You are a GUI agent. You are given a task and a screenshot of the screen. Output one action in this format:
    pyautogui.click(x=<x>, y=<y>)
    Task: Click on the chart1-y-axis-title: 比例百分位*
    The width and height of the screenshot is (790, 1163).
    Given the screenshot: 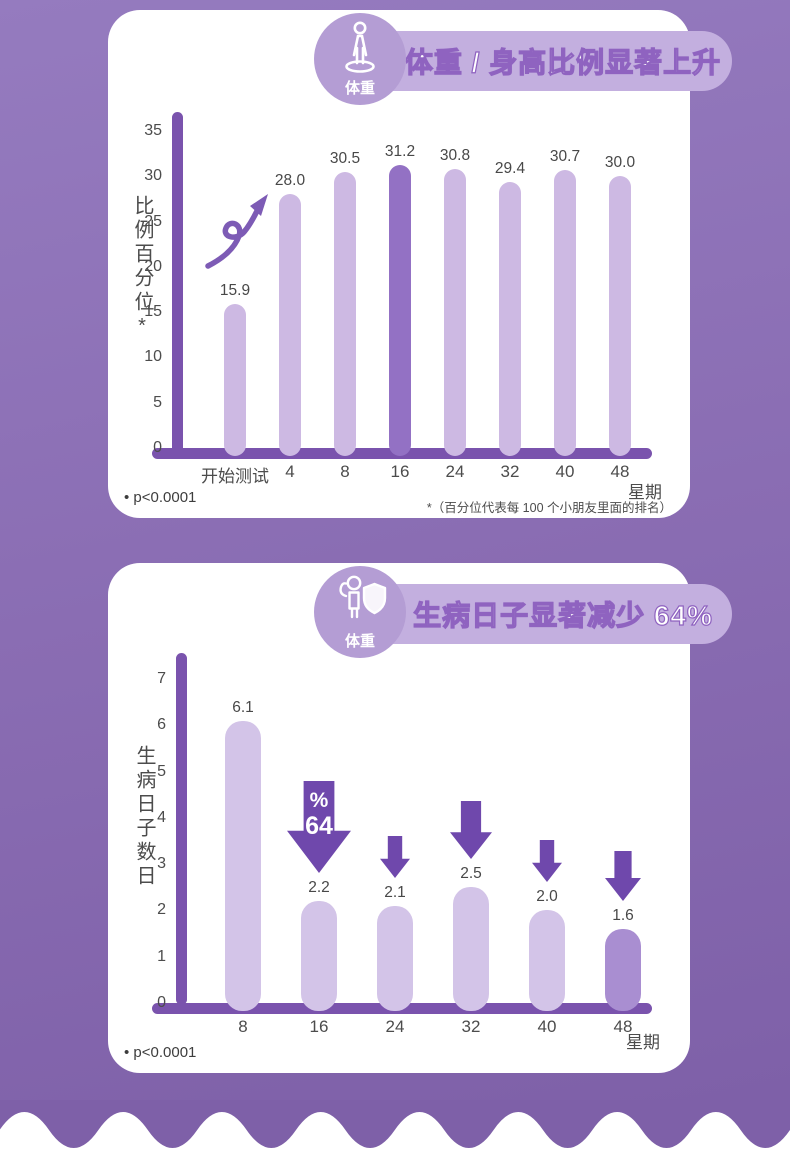 What is the action you would take?
    pyautogui.click(x=142, y=268)
    